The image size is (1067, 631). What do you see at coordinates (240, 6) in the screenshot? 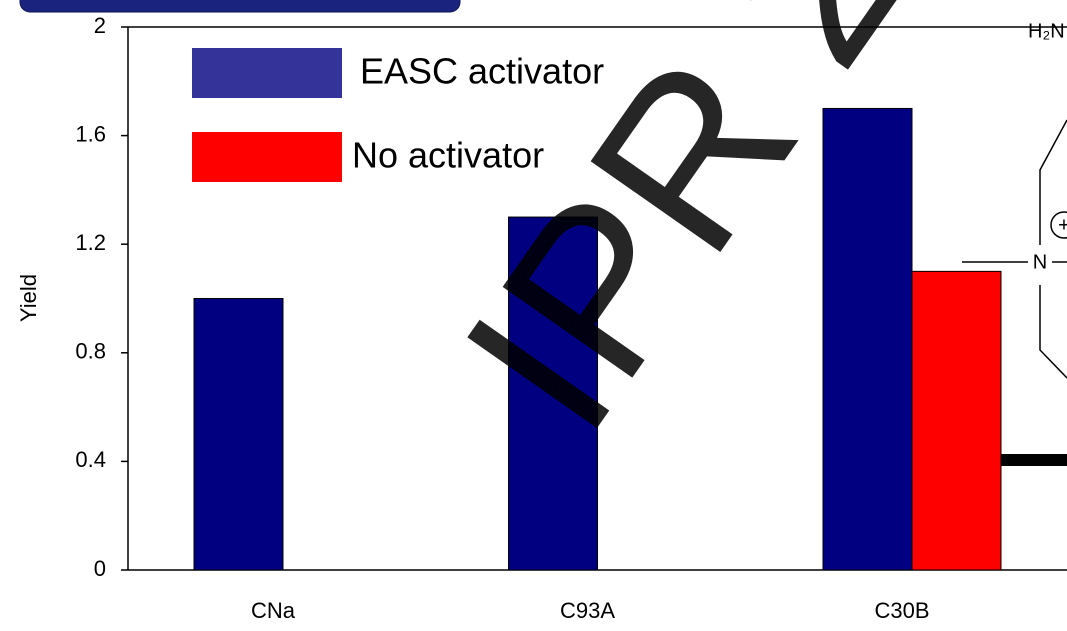
I see `header-box` at bounding box center [240, 6].